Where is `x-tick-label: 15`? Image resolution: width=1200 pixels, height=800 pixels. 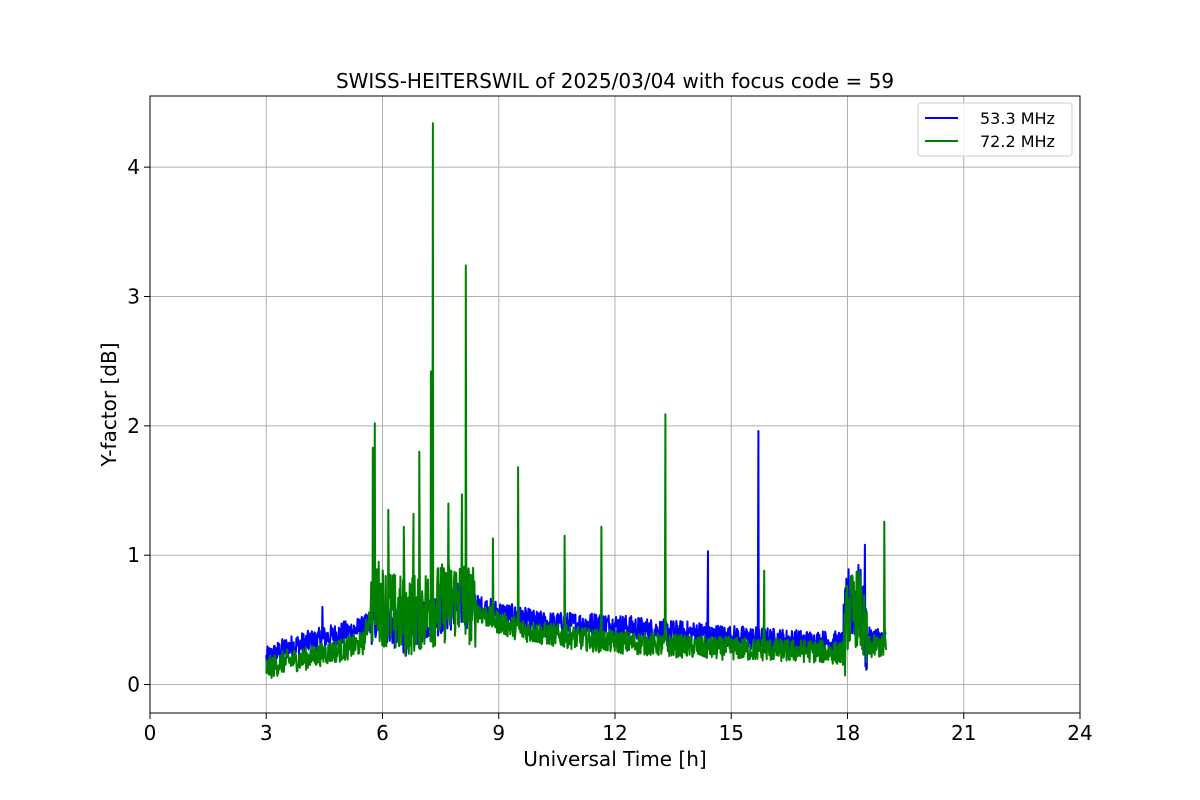 x-tick-label: 15 is located at coordinates (731, 733).